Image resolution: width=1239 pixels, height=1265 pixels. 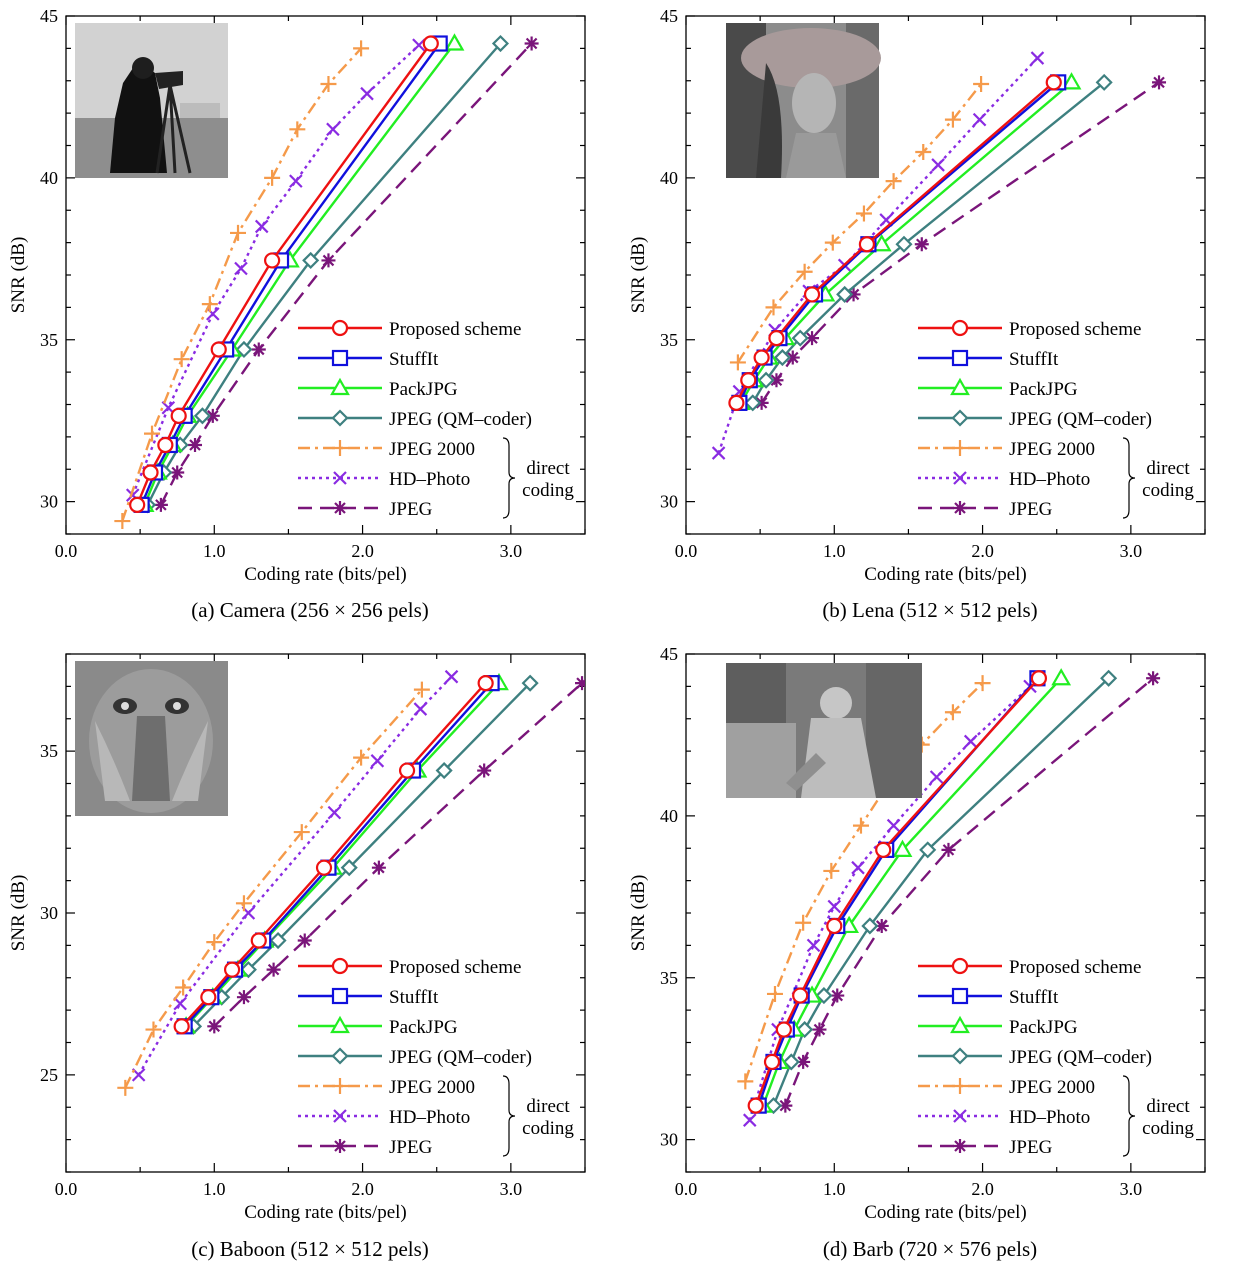 What do you see at coordinates (411, 1147) in the screenshot?
I see `legend-label: JPEG` at bounding box center [411, 1147].